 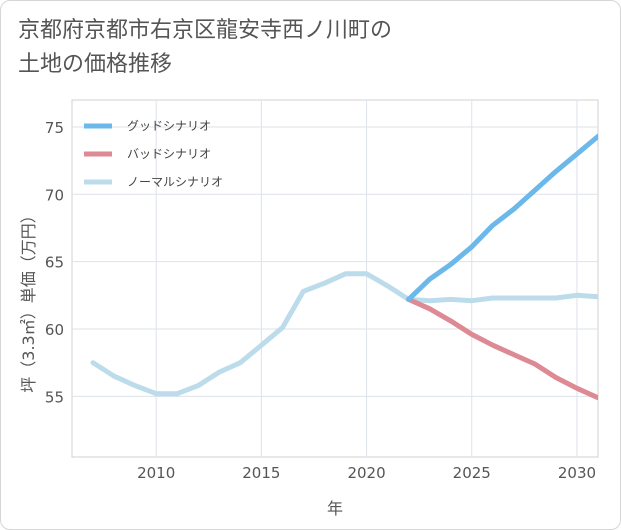 What do you see at coordinates (205, 30) in the screenshot?
I see `chart-title-line-1: 京都府京都市右京区龍安寺西ノ川町の` at bounding box center [205, 30].